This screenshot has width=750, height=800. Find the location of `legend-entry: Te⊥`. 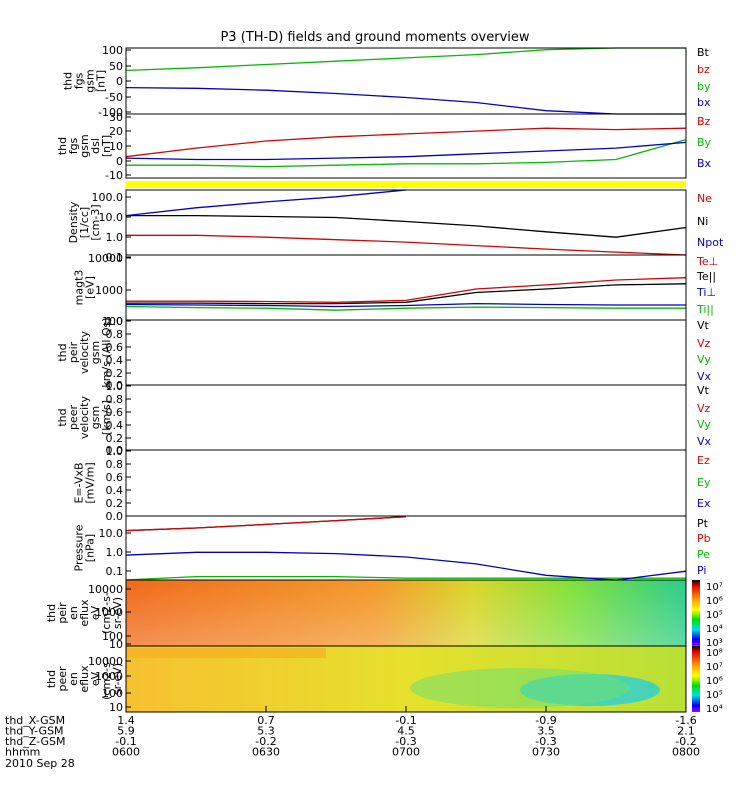

legend-entry: Te⊥ is located at coordinates (707, 261).